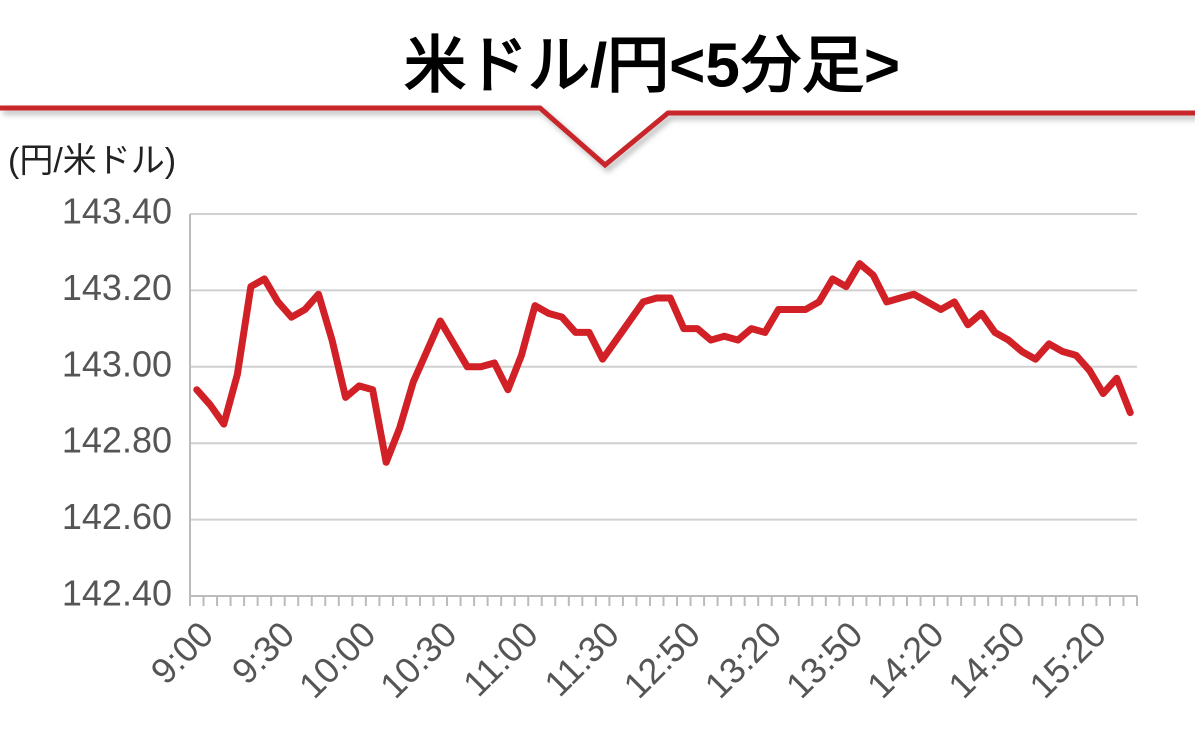  Describe the element at coordinates (905, 659) in the screenshot. I see `x-tick-label: 14:20` at that location.